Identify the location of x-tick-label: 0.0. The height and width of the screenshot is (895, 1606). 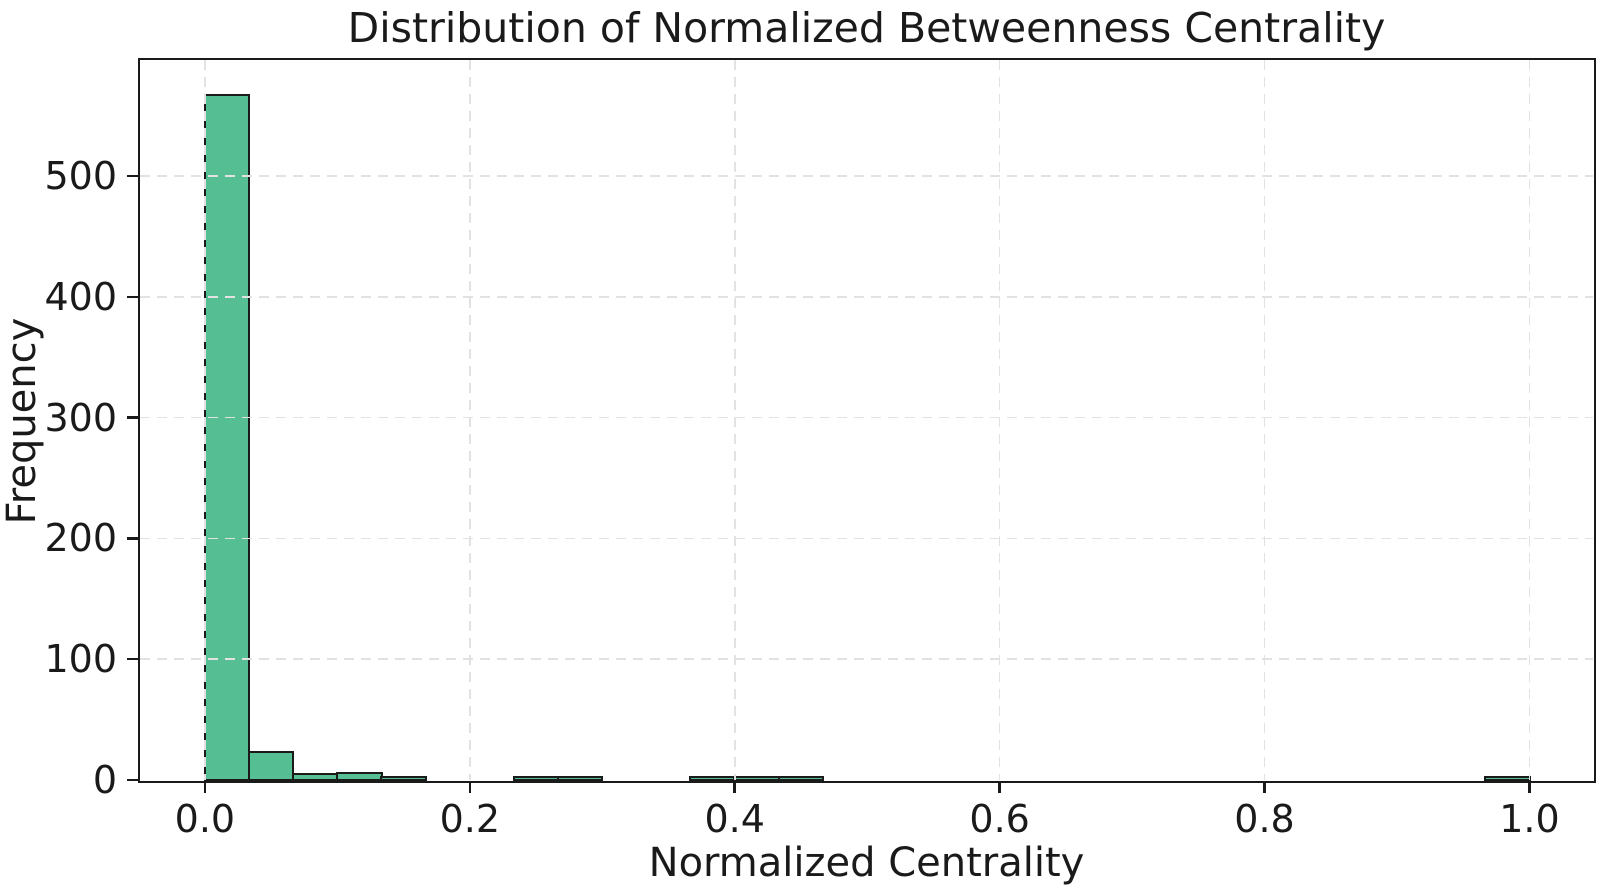
(205, 819).